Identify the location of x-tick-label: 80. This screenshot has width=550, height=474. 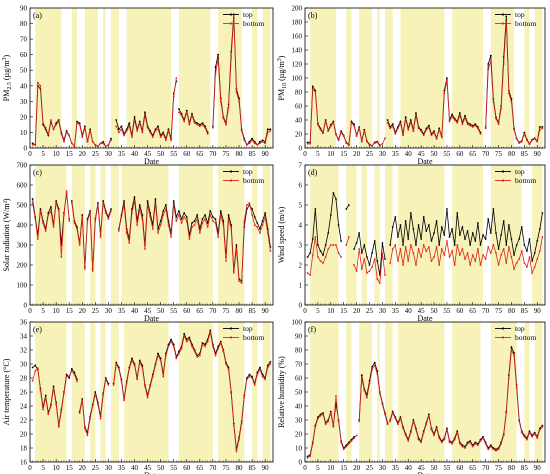
(240, 468).